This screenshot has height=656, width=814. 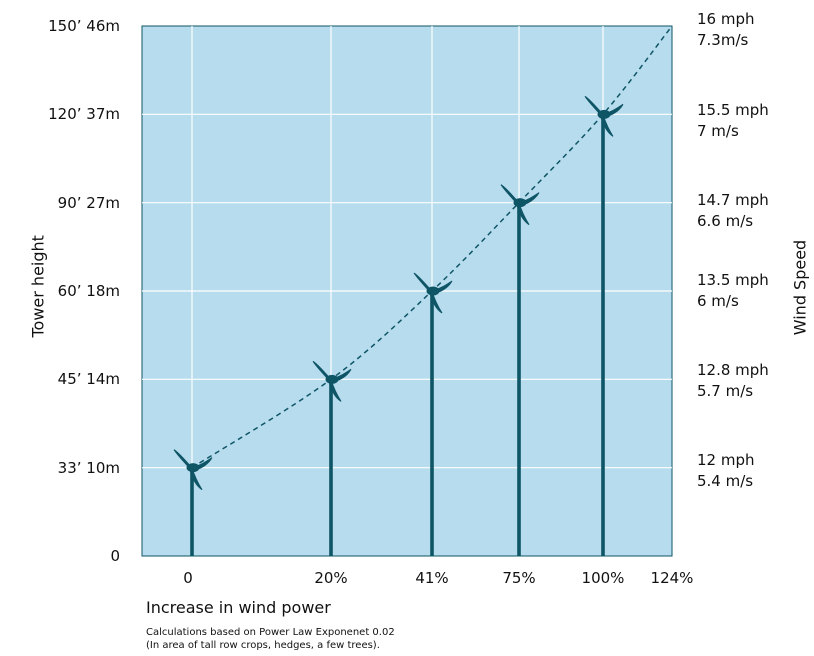 I want to click on wind-speed-ms: 5.7 m/s, so click(x=725, y=391).